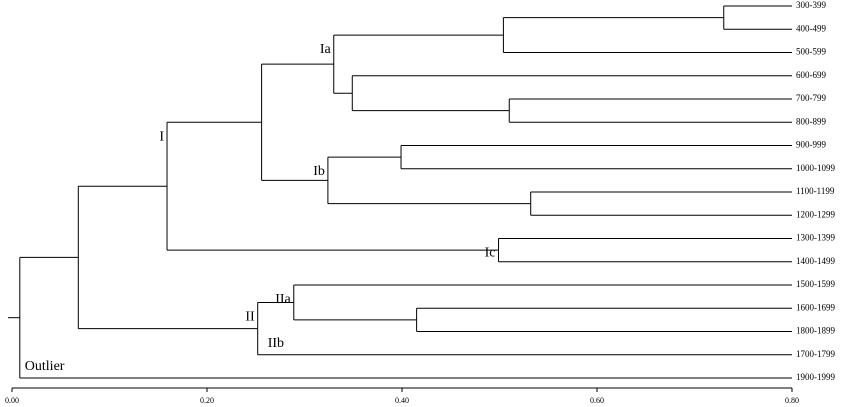  I want to click on x-tick-label: 0.60, so click(597, 400).